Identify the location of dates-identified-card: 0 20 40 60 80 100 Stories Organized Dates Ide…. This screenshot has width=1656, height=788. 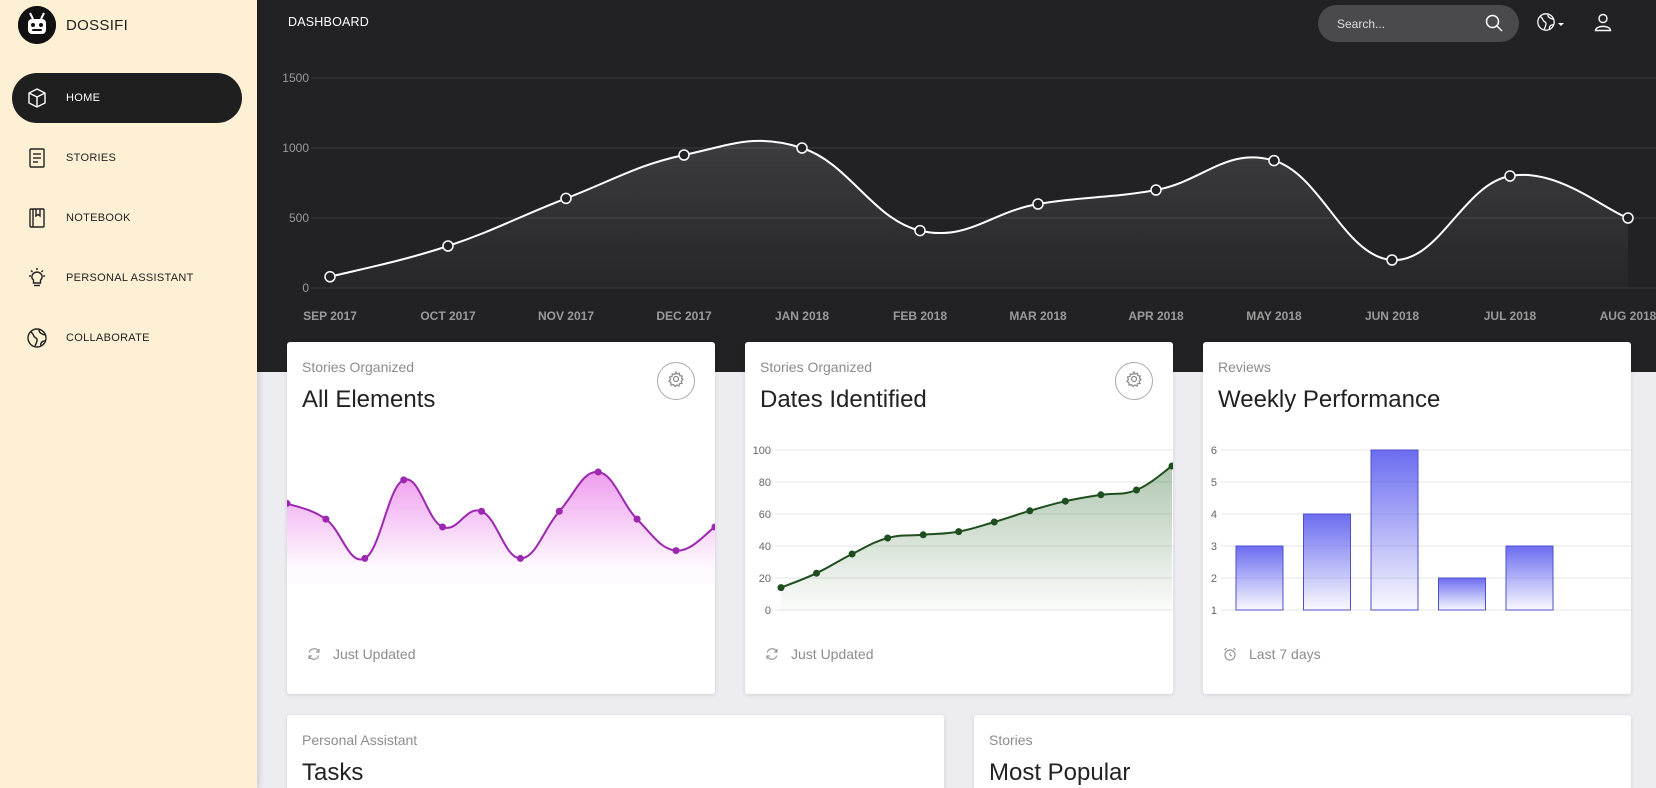
(959, 518).